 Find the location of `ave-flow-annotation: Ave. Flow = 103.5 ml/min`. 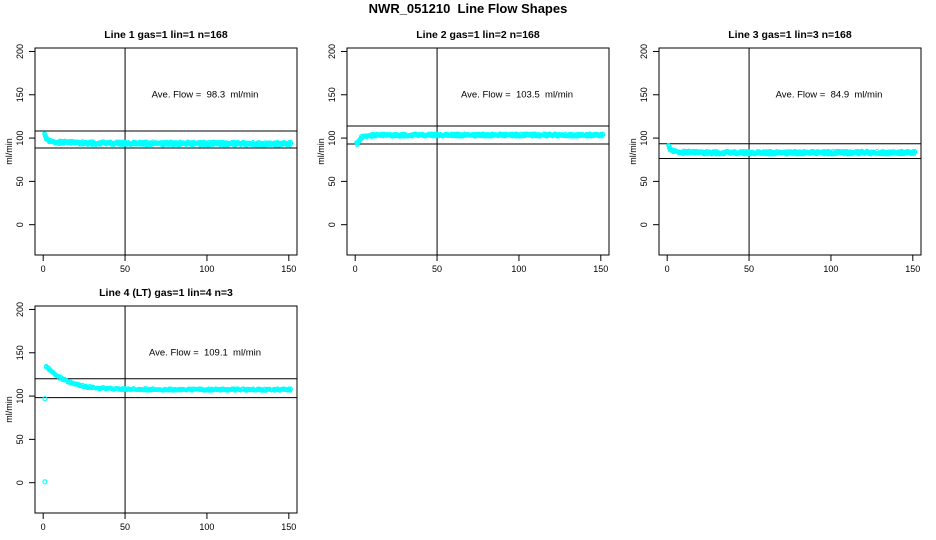

ave-flow-annotation: Ave. Flow = 103.5 ml/min is located at coordinates (517, 95).